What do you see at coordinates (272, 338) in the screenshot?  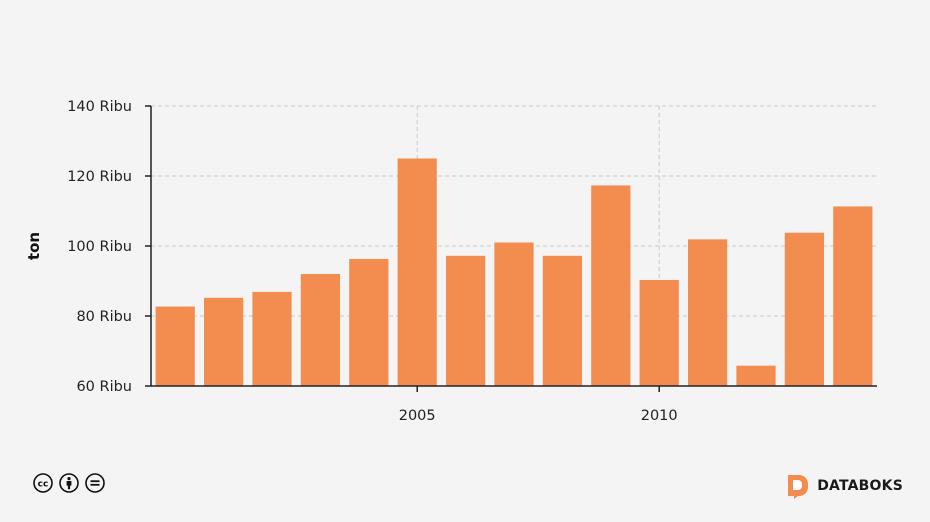 I see `bar-2002` at bounding box center [272, 338].